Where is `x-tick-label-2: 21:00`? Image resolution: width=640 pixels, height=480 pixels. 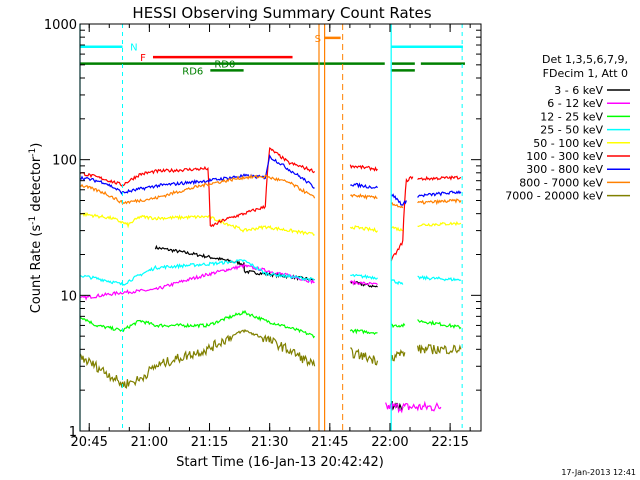
x-tick-label-2: 21:00 is located at coordinates (149, 442).